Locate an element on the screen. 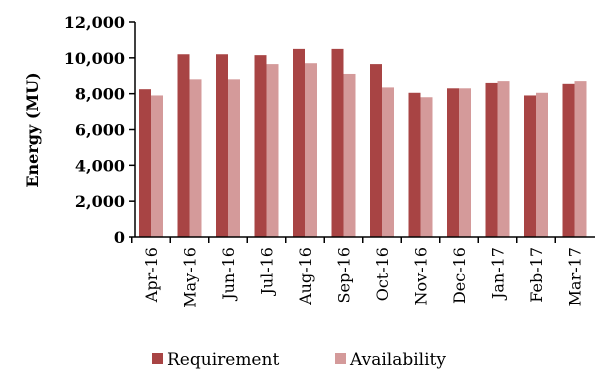 Image resolution: width=595 pixels, height=373 pixels. y-axis-title: Energy (MU) is located at coordinates (32, 129).